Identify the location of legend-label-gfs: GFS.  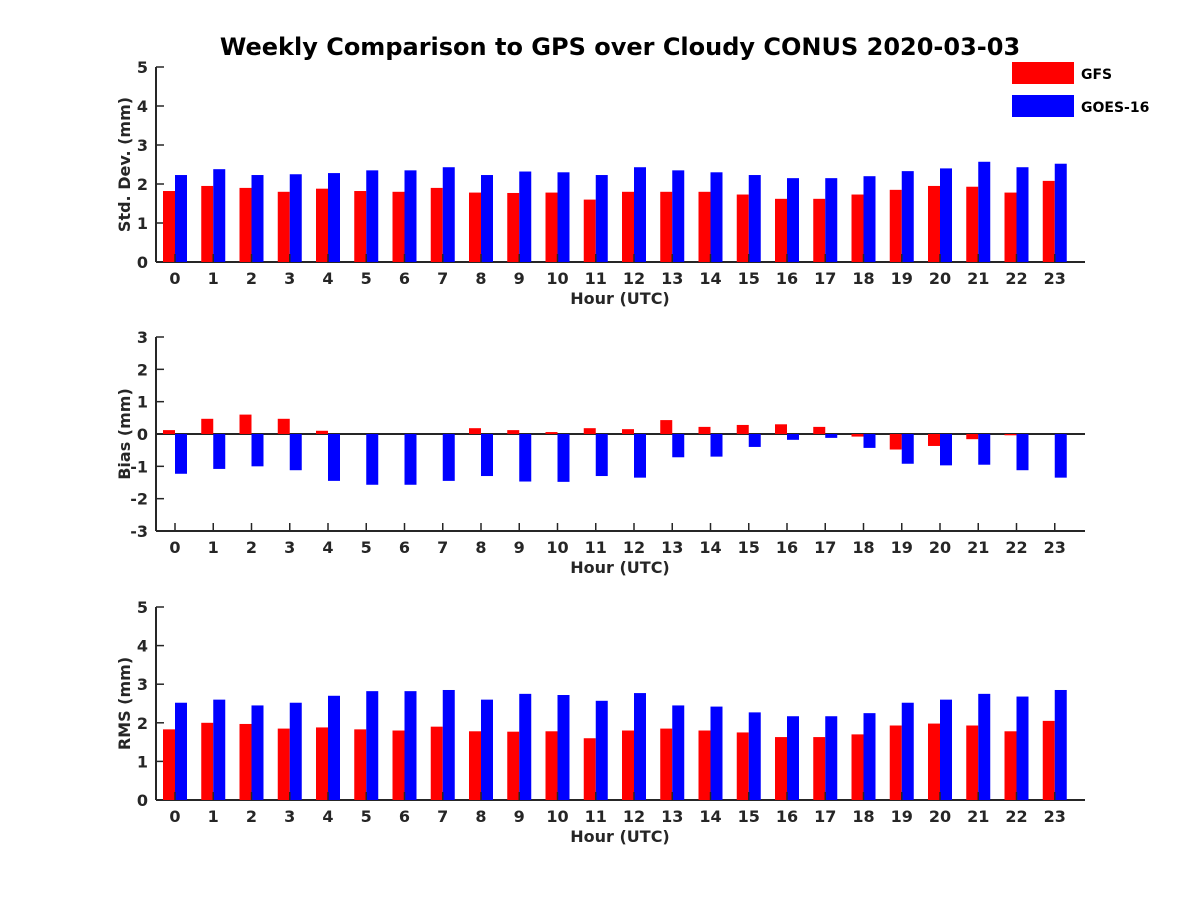
(1096, 75).